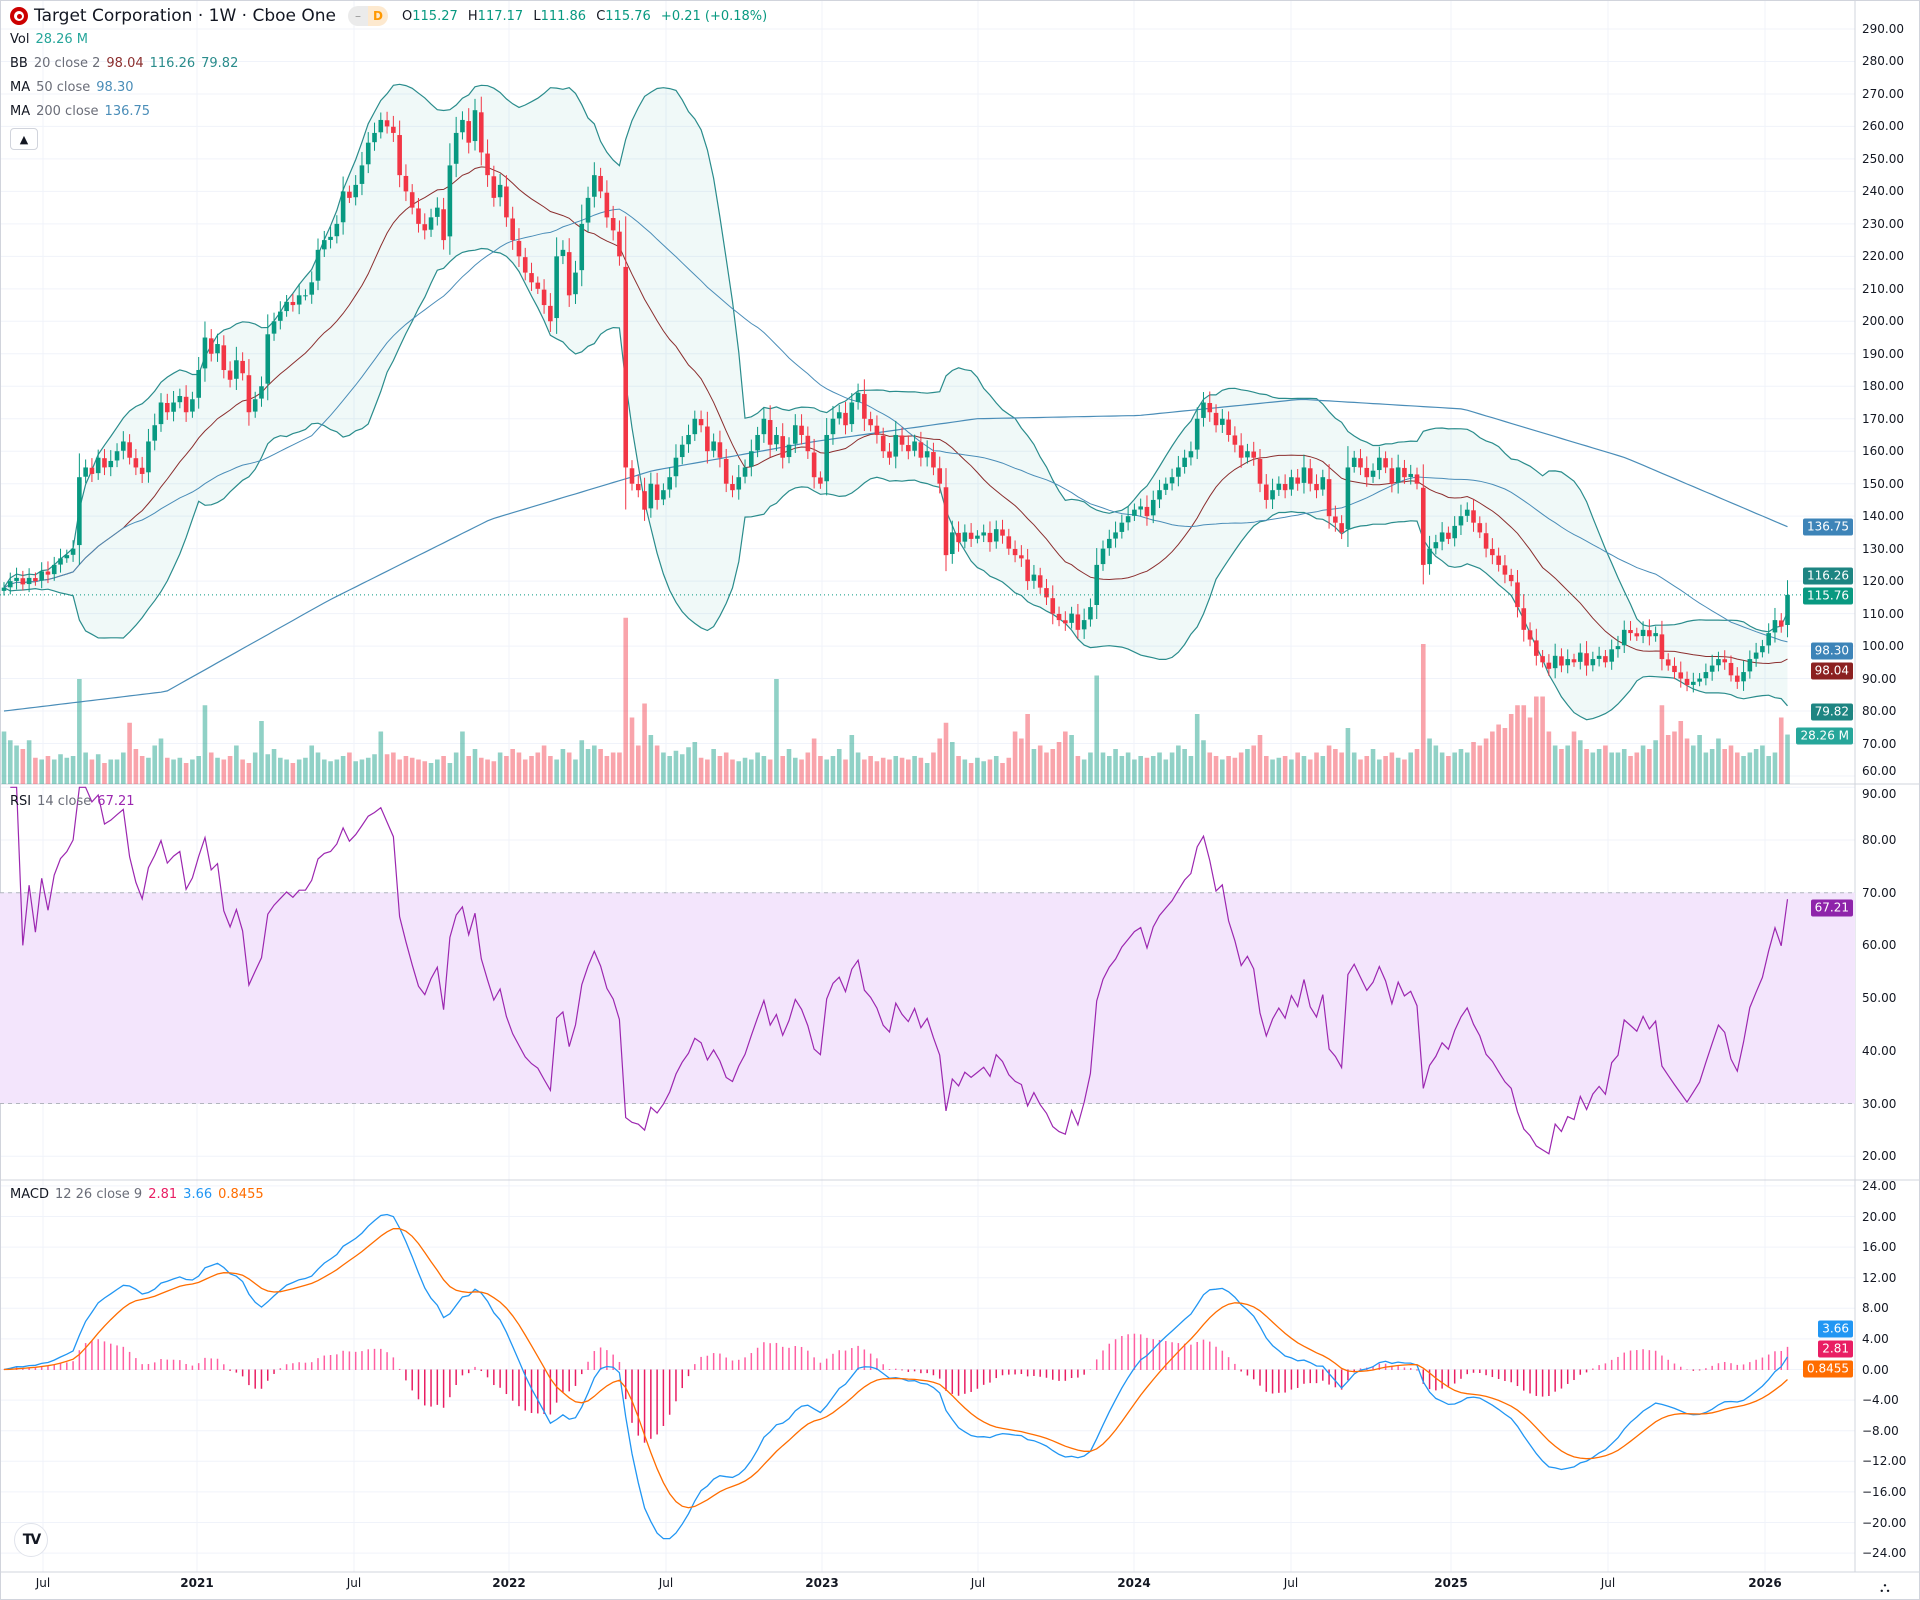 The width and height of the screenshot is (1920, 1600). Describe the element at coordinates (1883, 29) in the screenshot. I see `price-tick: 290.00` at that location.